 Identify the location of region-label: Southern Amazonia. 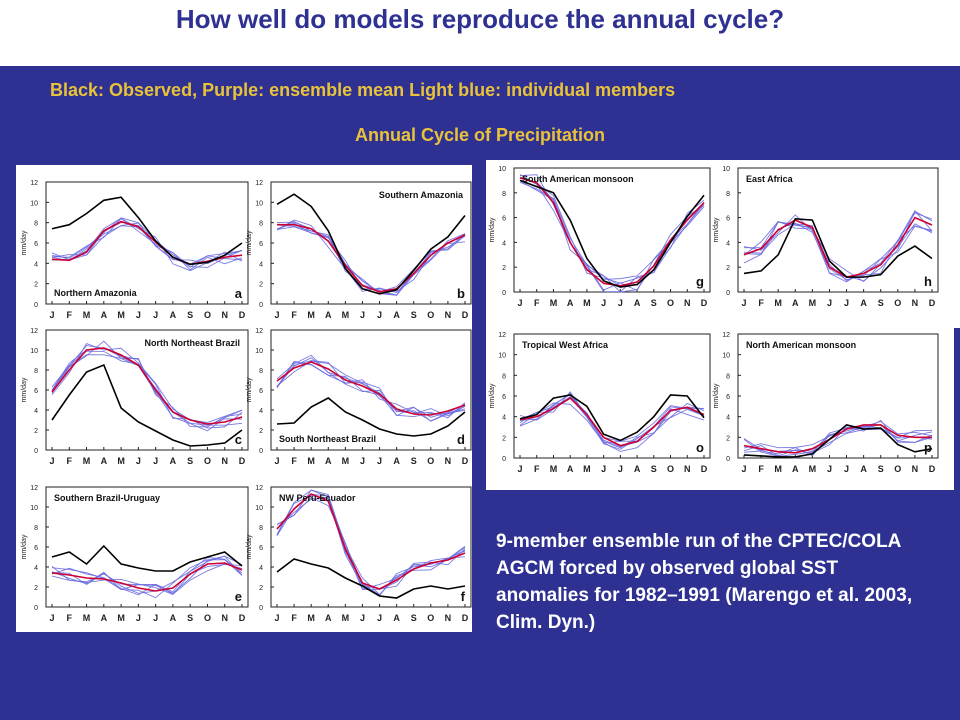
(421, 195).